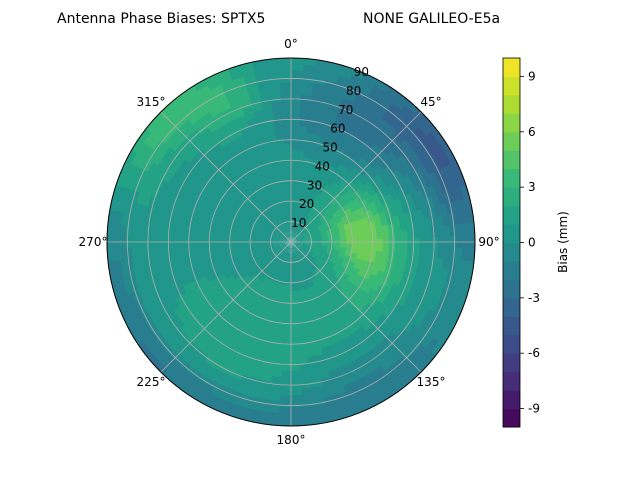  I want to click on azimuth-tick-label: 270°, so click(93, 242).